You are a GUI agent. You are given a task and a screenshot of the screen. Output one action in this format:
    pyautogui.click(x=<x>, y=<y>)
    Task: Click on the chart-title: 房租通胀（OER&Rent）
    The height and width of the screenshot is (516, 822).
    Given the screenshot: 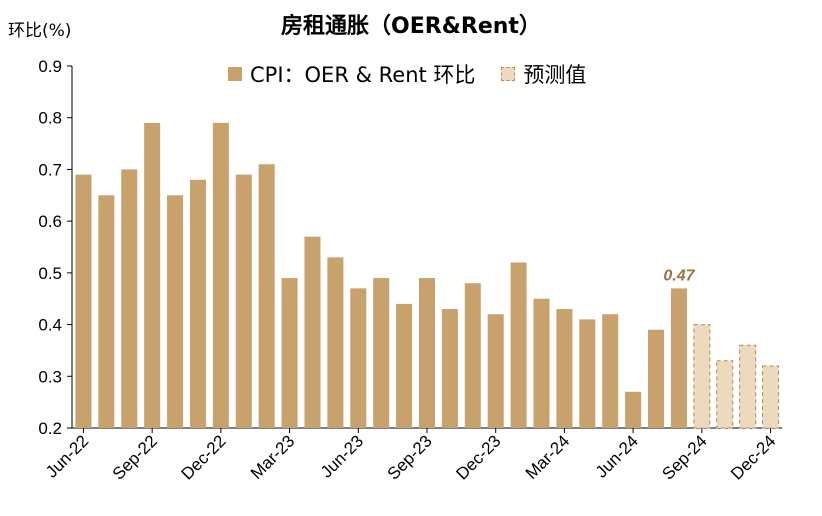 What is the action you would take?
    pyautogui.click(x=411, y=26)
    